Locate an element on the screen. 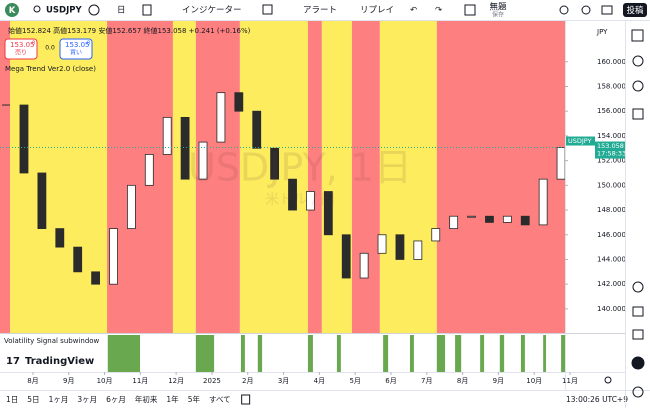 Image resolution: width=650 pixels, height=408 pixels. sell-price: 153.05 is located at coordinates (22, 45).